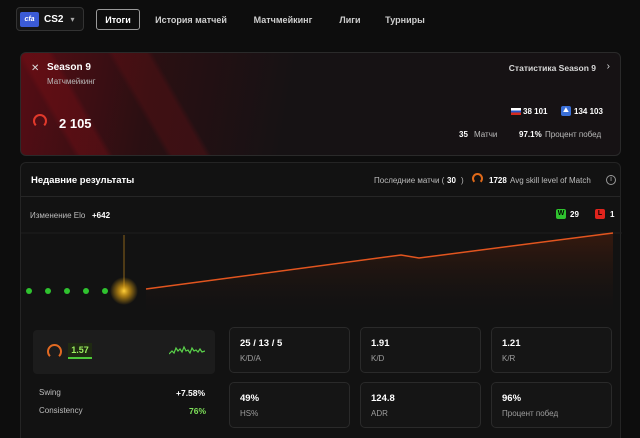  I want to click on stat-card-hs: 49% HS%, so click(289, 405).